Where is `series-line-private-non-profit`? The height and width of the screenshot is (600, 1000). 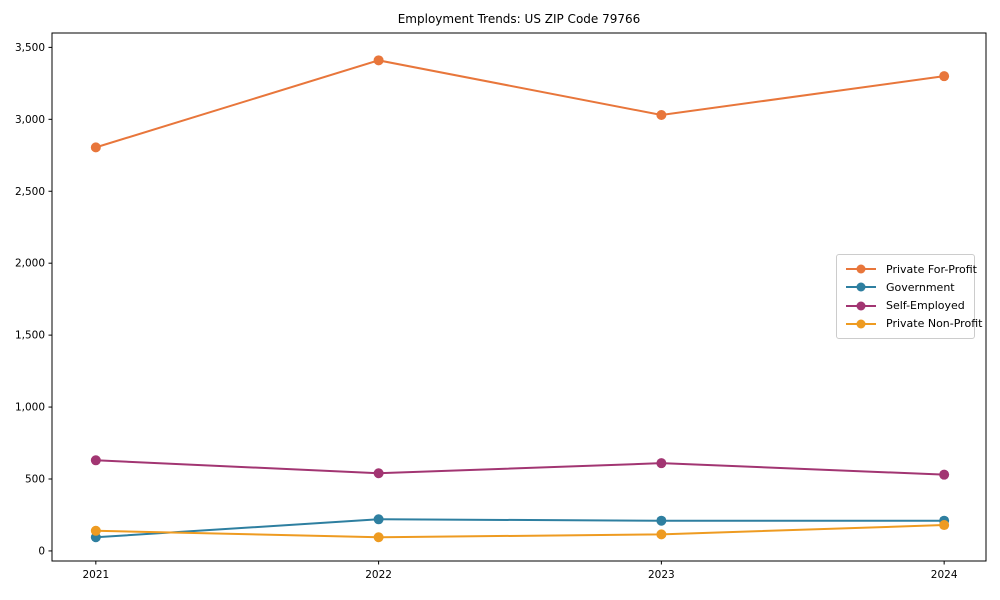 series-line-private-non-profit is located at coordinates (520, 531).